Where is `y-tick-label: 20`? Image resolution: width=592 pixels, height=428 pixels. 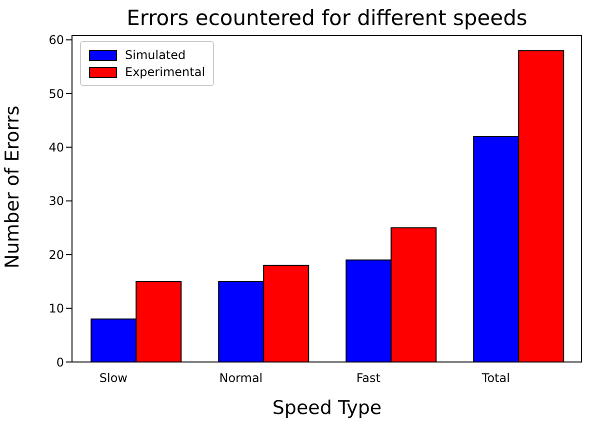
y-tick-label: 20 is located at coordinates (56, 255).